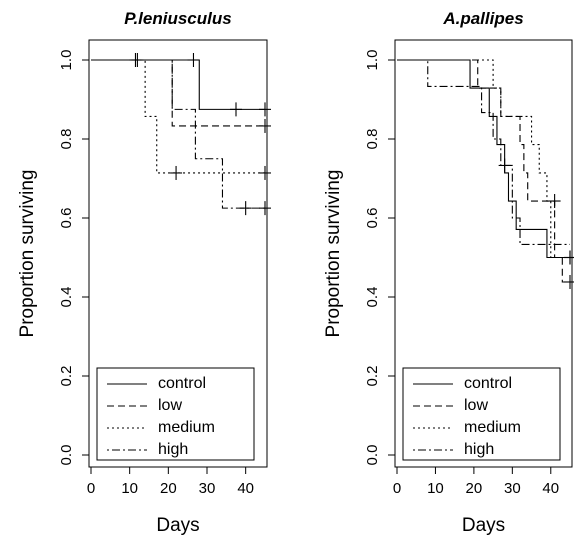 The image size is (574, 540). What do you see at coordinates (482, 18) in the screenshot?
I see `chart-title: A.pallipes` at bounding box center [482, 18].